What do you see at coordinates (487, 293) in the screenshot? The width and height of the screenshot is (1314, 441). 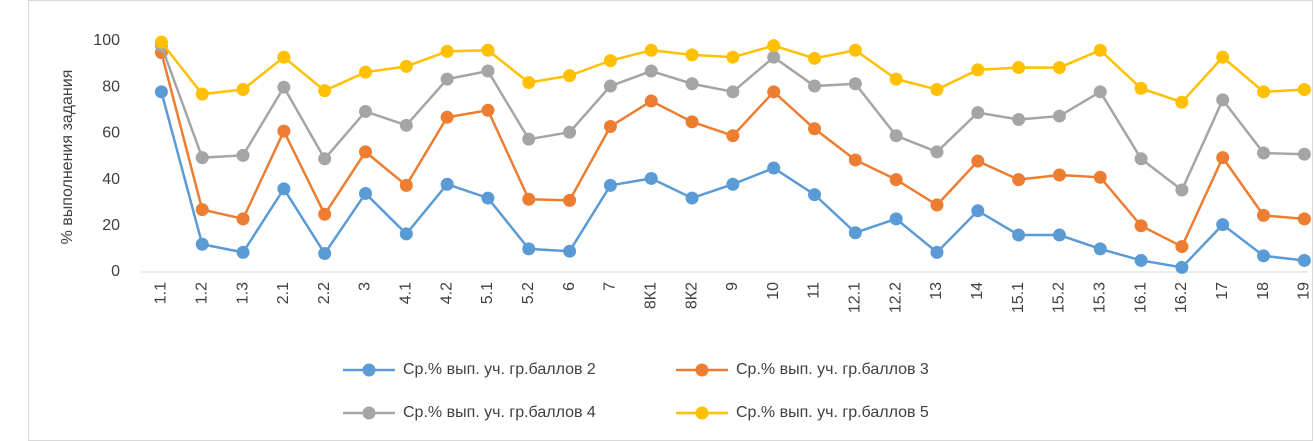 I see `x-tick-label: 5.1` at bounding box center [487, 293].